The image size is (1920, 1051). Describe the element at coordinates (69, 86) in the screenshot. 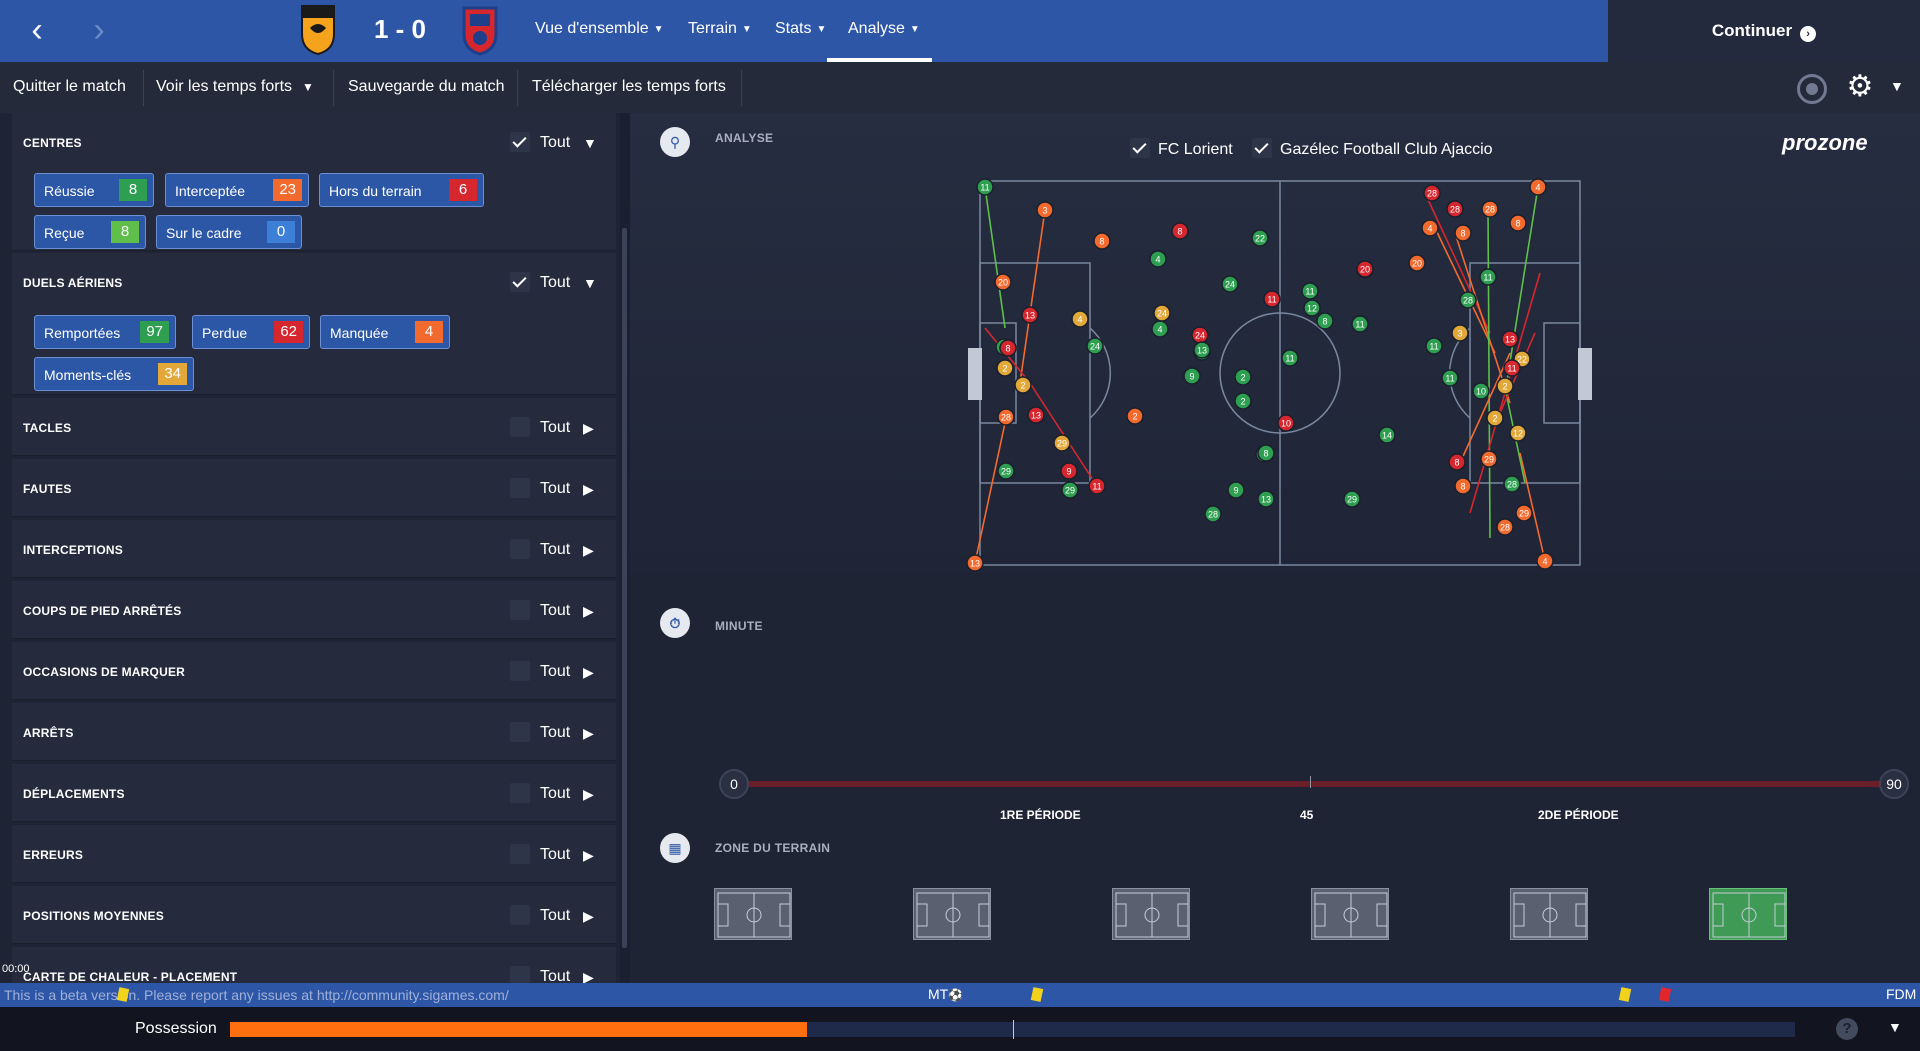

I see `quit-match-button: Quitter le match` at that location.